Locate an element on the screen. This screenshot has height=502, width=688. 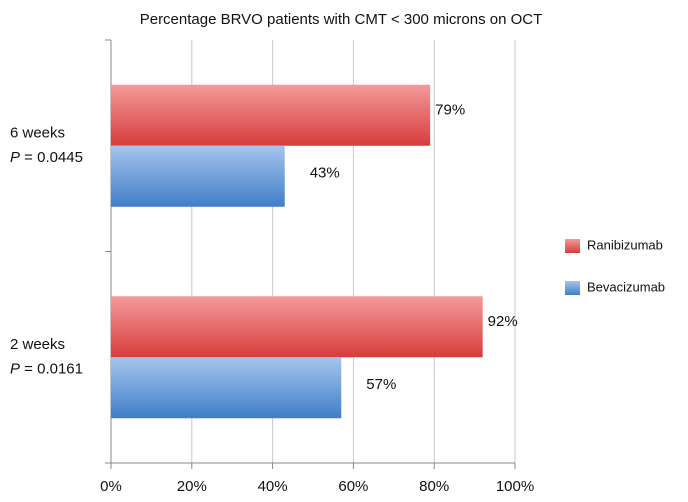
value-label: 92% is located at coordinates (503, 321).